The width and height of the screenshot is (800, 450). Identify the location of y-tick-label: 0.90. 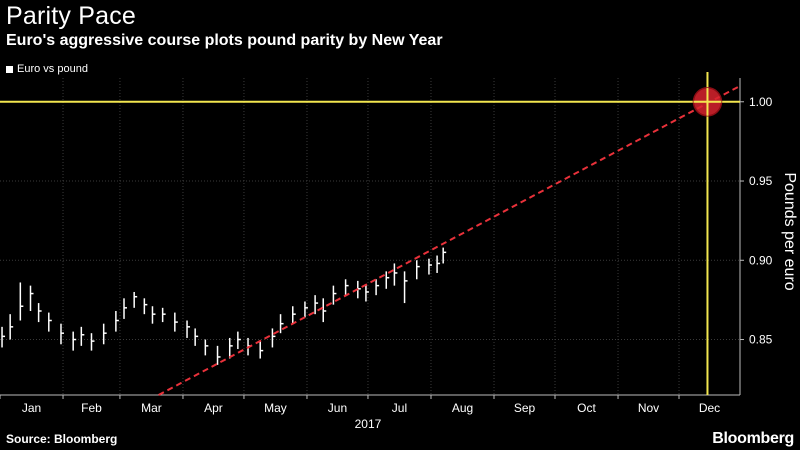
(761, 260).